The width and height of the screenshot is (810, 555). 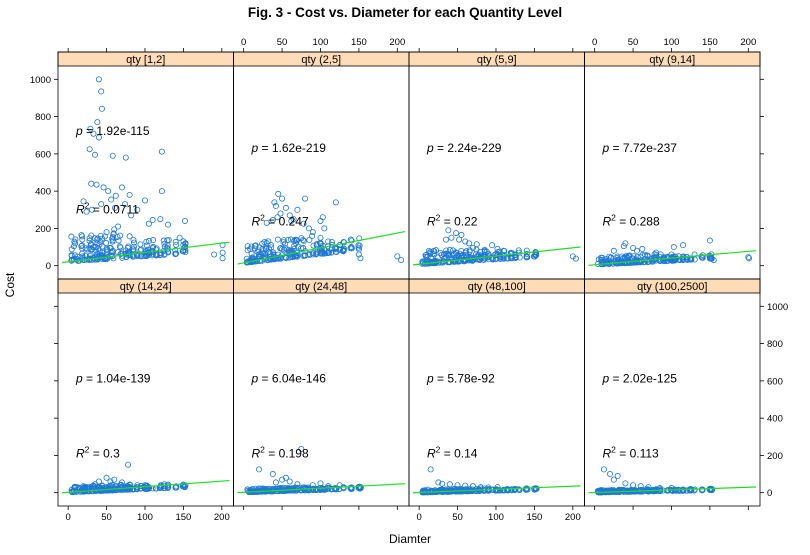 I want to click on x-axis-label: Diamter, so click(x=410, y=539).